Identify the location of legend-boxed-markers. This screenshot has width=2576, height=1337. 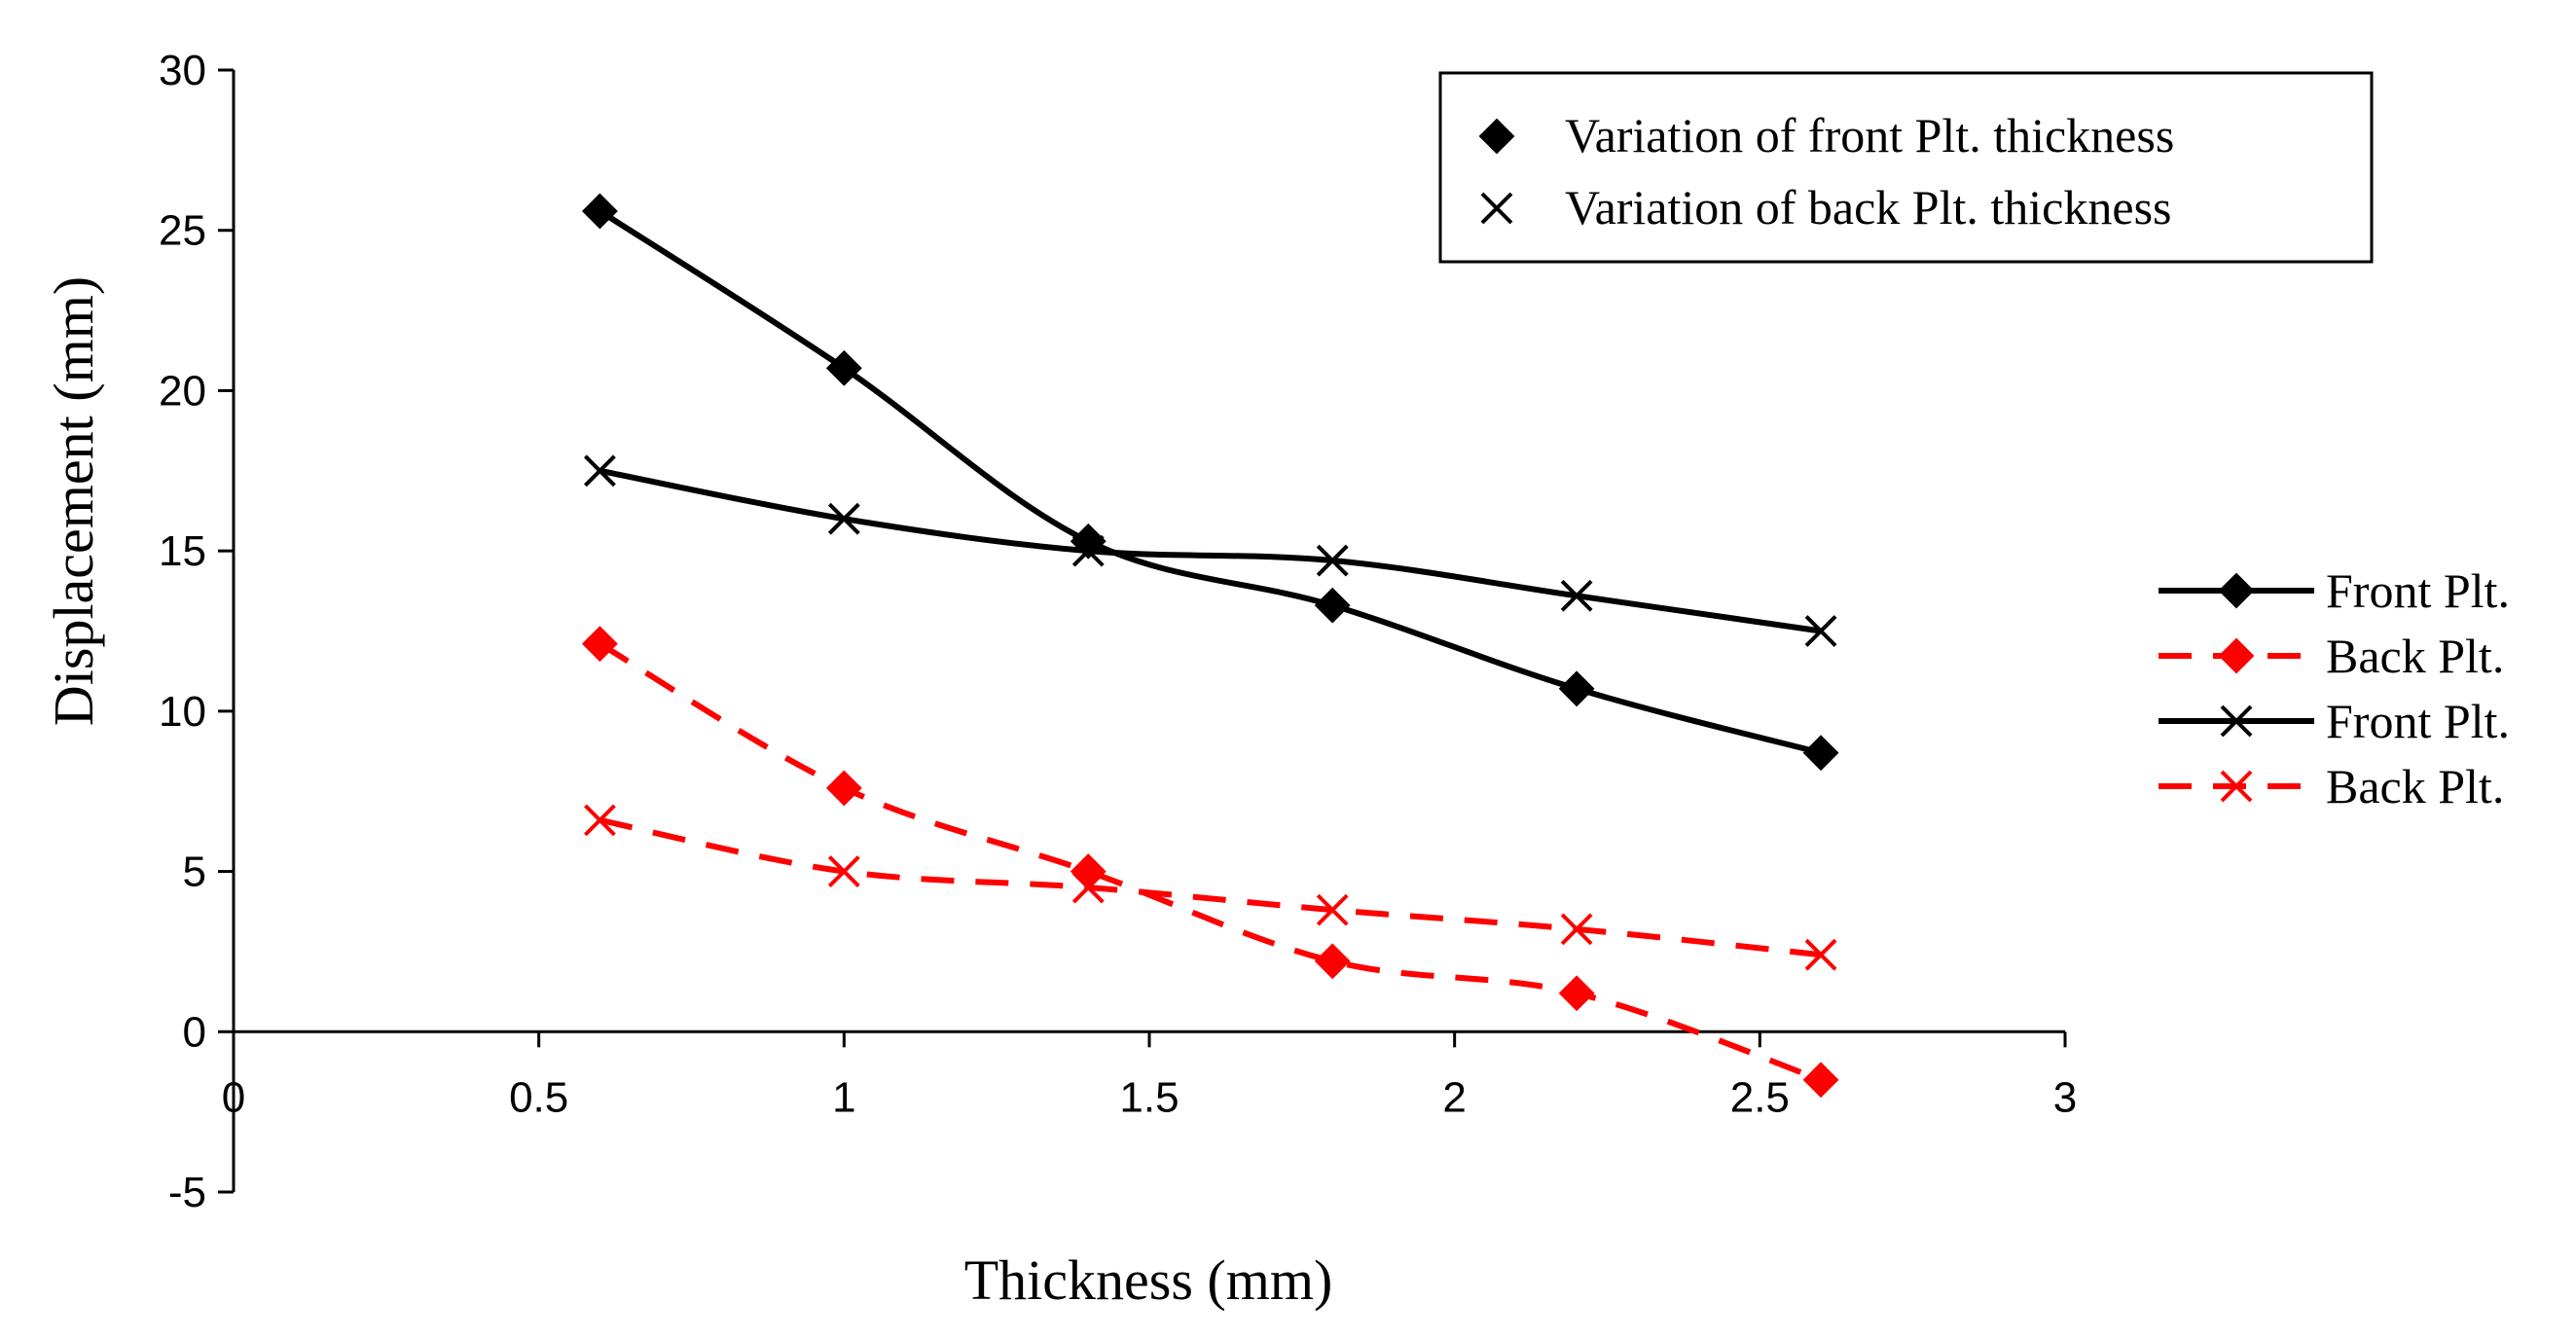
(1496, 171).